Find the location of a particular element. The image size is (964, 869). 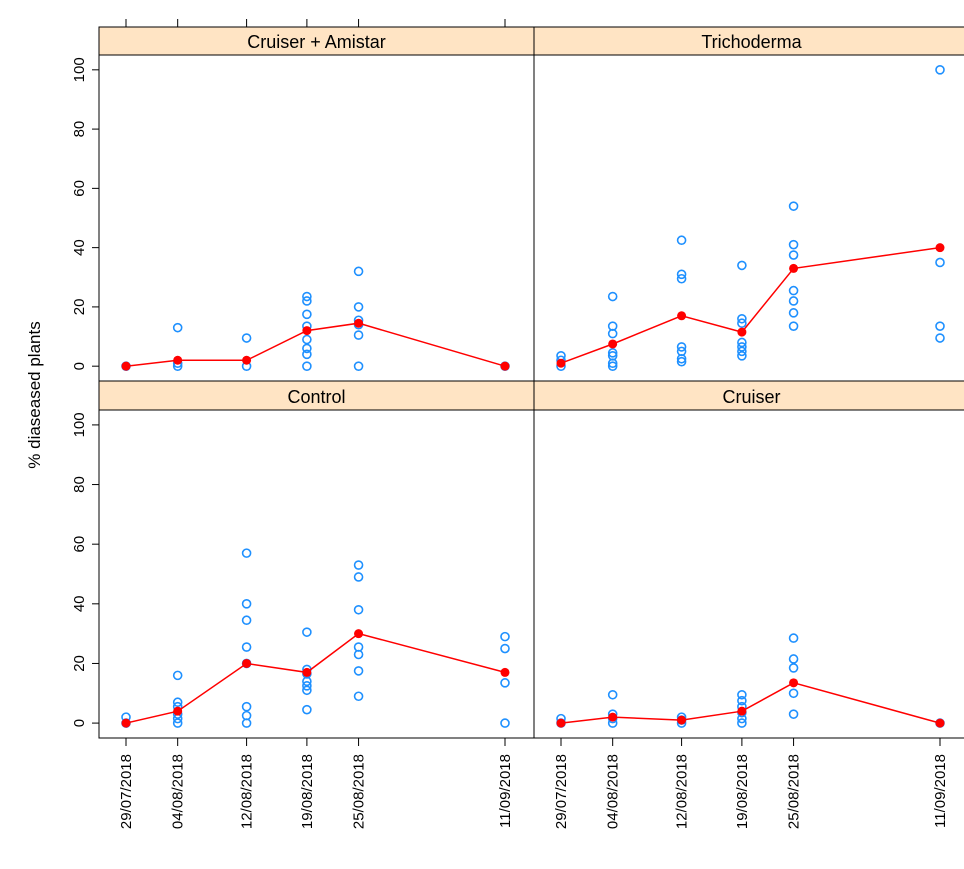

y-tick-label: 100 is located at coordinates (79, 424).